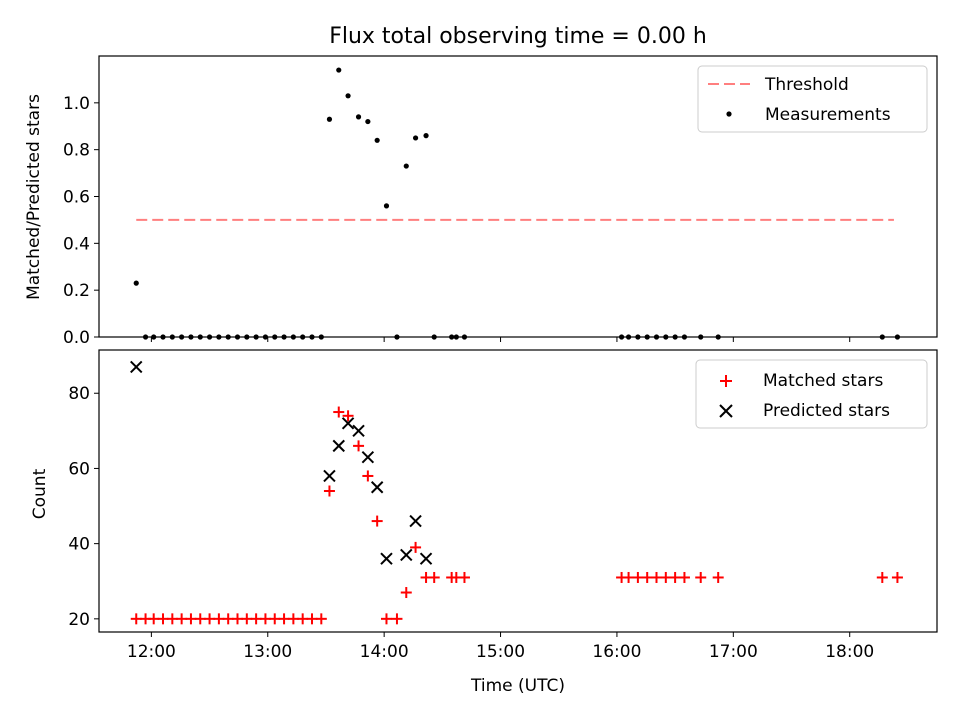 This screenshot has height=720, width=960. Describe the element at coordinates (79, 469) in the screenshot. I see `bottom-y-tick-label: 60` at that location.